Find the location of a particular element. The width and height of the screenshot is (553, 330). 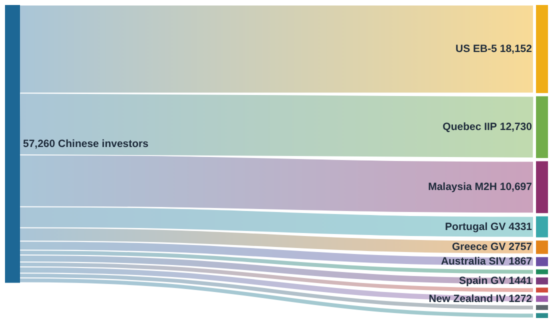

data-label: 18,152 is located at coordinates (516, 49).